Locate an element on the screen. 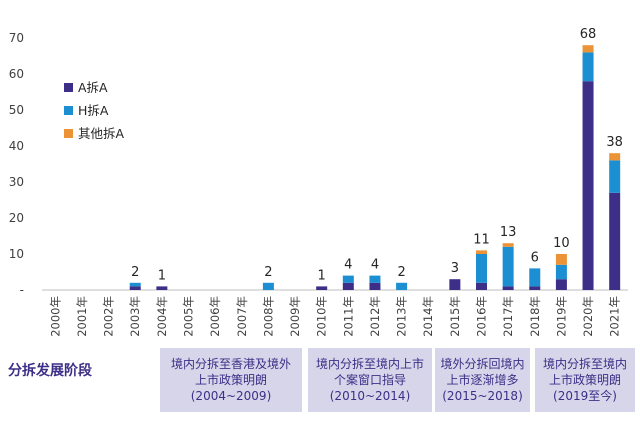 The height and width of the screenshot is (421, 640). stage-1-line2: 上市政策明朗 is located at coordinates (230, 380).